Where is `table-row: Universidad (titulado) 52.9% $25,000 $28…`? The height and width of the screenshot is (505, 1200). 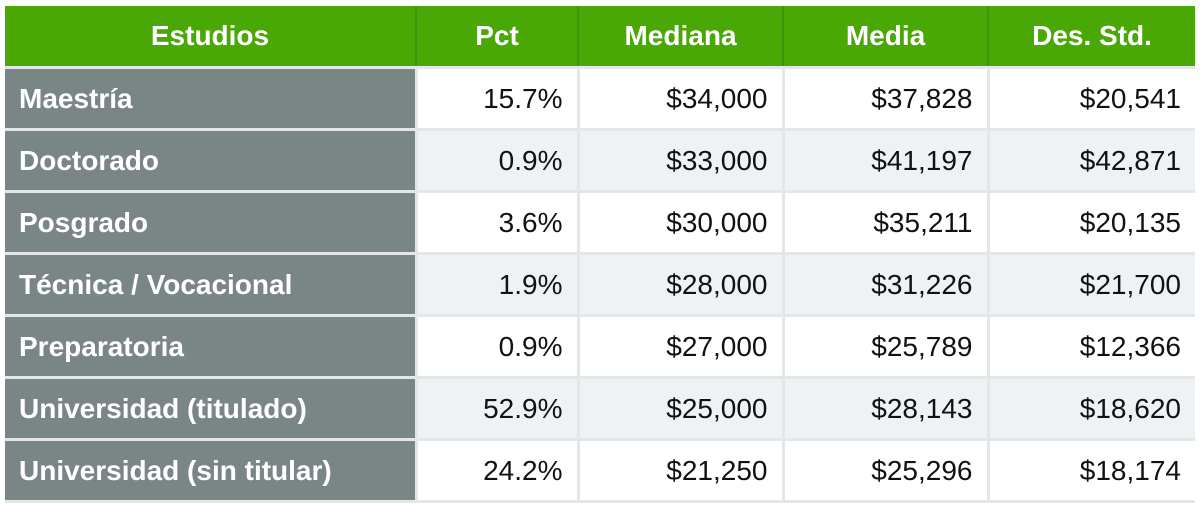 table-row: Universidad (titulado) 52.9% $25,000 $28… is located at coordinates (600, 408).